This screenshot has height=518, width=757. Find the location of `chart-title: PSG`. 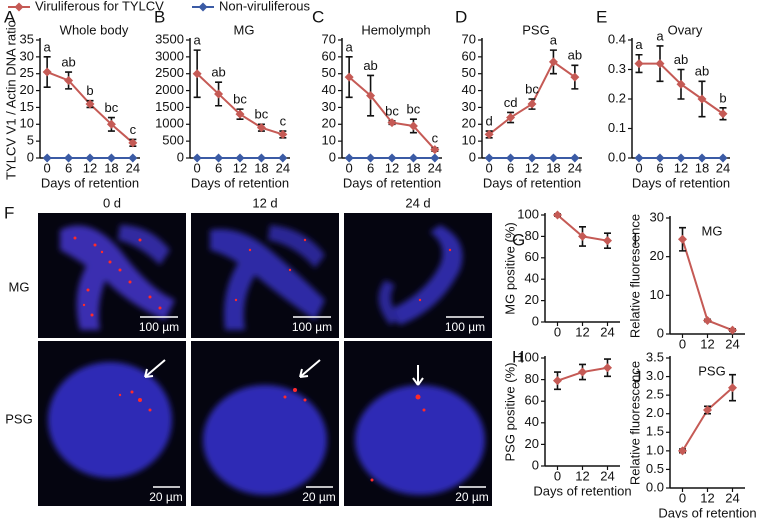

chart-title: PSG is located at coordinates (535, 29).